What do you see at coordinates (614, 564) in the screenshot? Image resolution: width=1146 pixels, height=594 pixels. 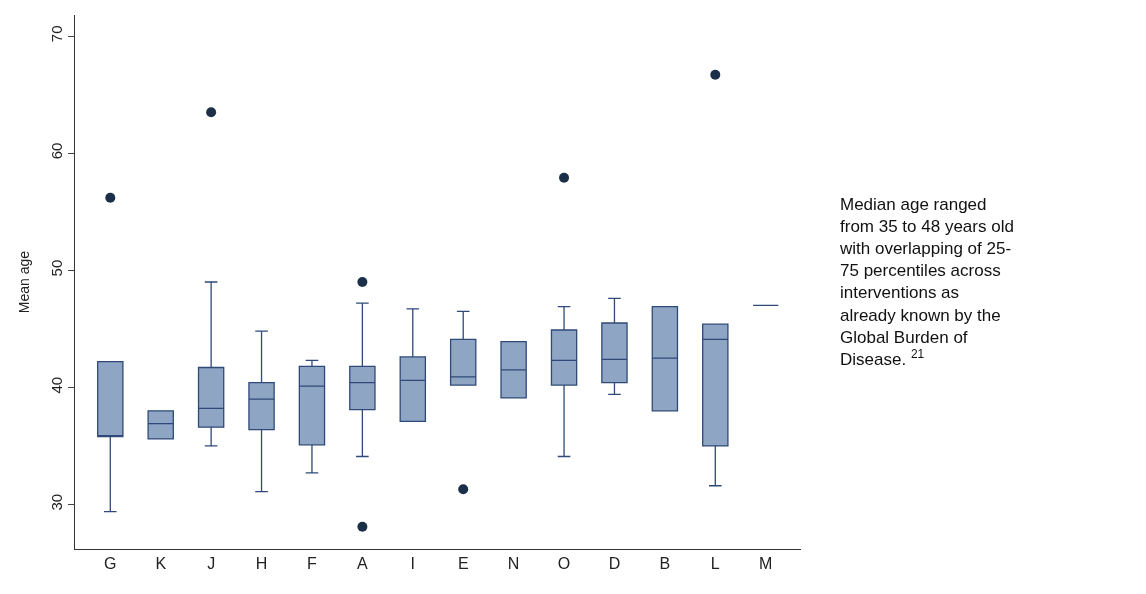 I see `x-tick-label: D` at bounding box center [614, 564].